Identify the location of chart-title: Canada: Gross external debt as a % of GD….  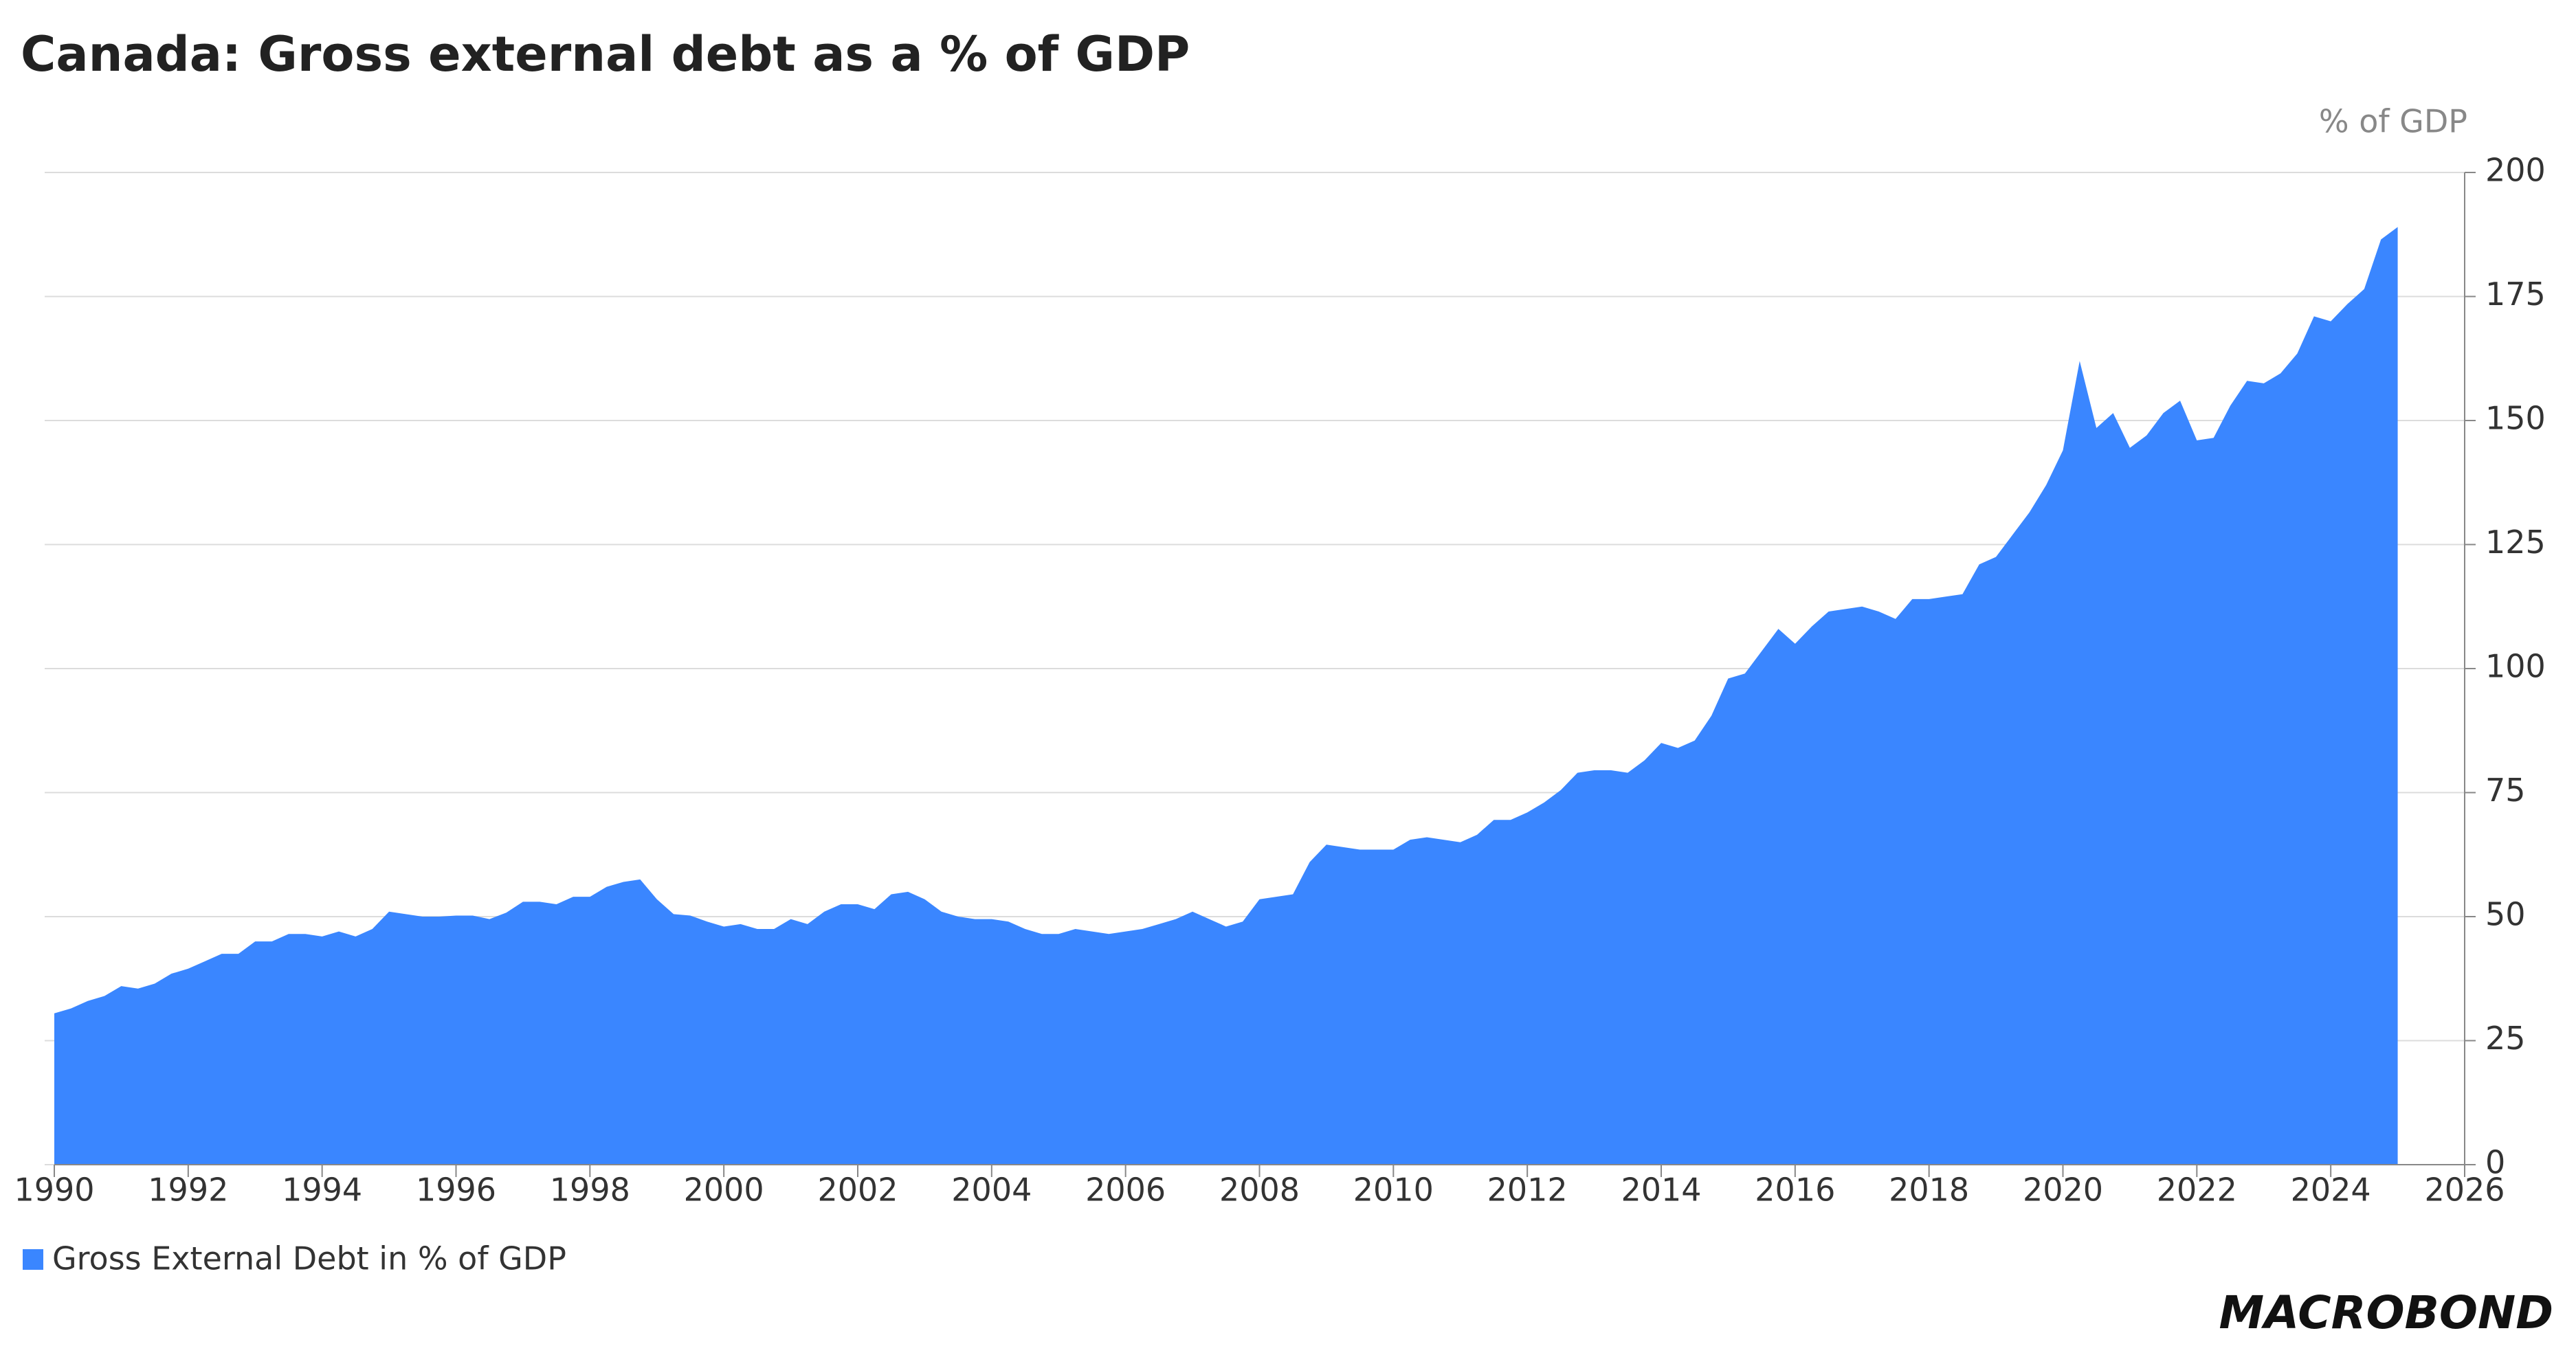
(605, 54).